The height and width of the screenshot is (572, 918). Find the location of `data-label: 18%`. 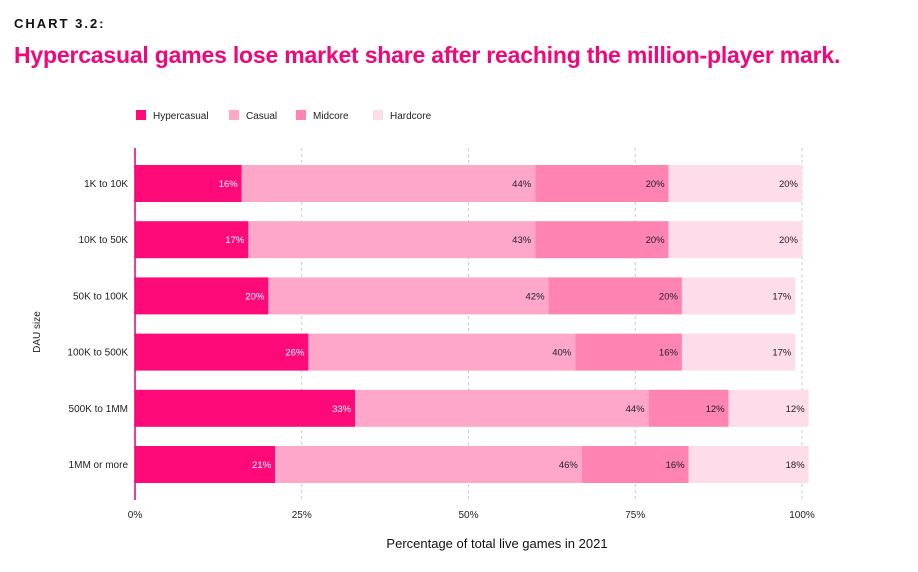

data-label: 18% is located at coordinates (796, 465).